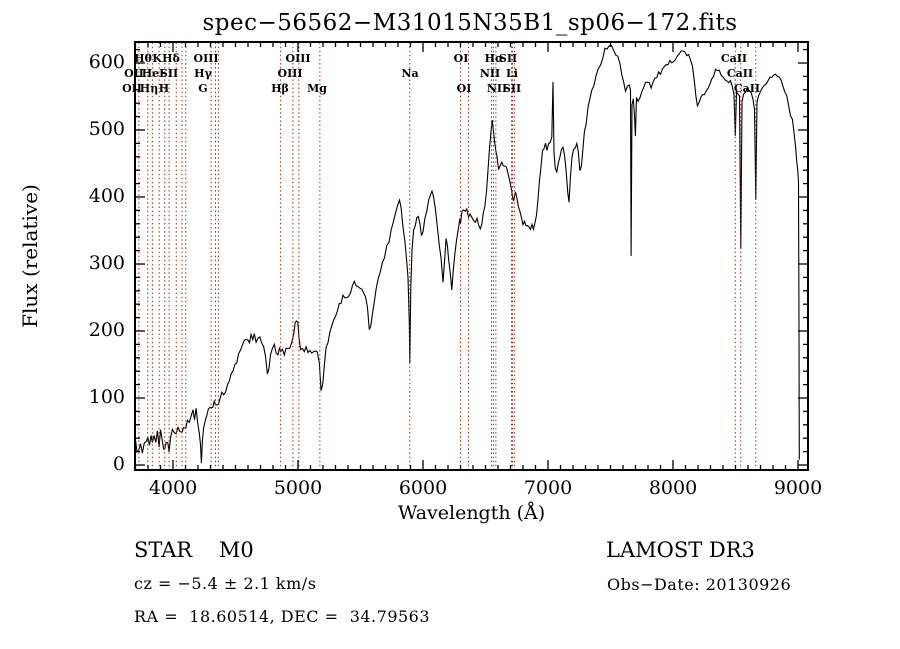 The height and width of the screenshot is (649, 900). Describe the element at coordinates (680, 550) in the screenshot. I see `survey-text: LAMOST DR3` at that location.